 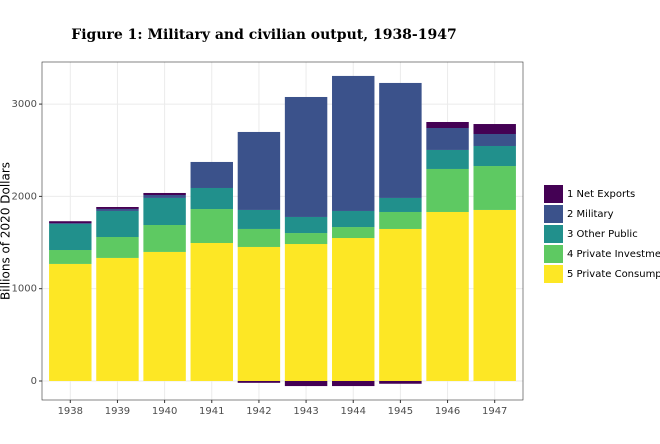 I want to click on x-tick-label: 1947, so click(x=494, y=411).